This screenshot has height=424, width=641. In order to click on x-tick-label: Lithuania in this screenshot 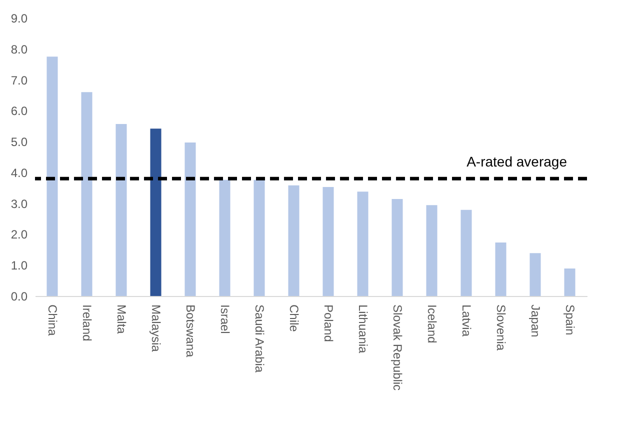, I will do `click(363, 329)`.